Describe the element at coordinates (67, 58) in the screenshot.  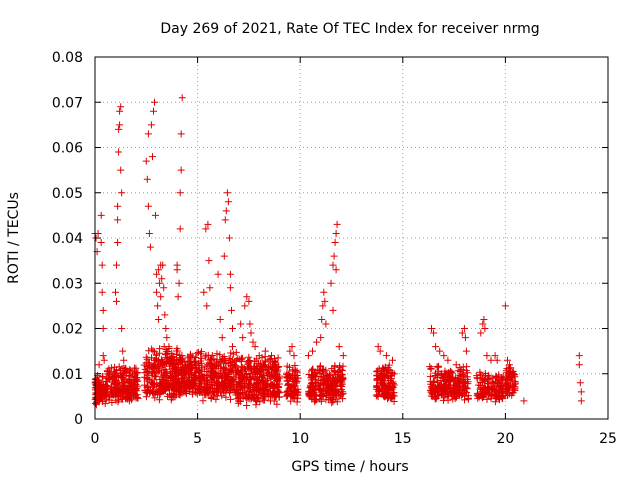
I see `y-tick-label: 0.08` at that location.